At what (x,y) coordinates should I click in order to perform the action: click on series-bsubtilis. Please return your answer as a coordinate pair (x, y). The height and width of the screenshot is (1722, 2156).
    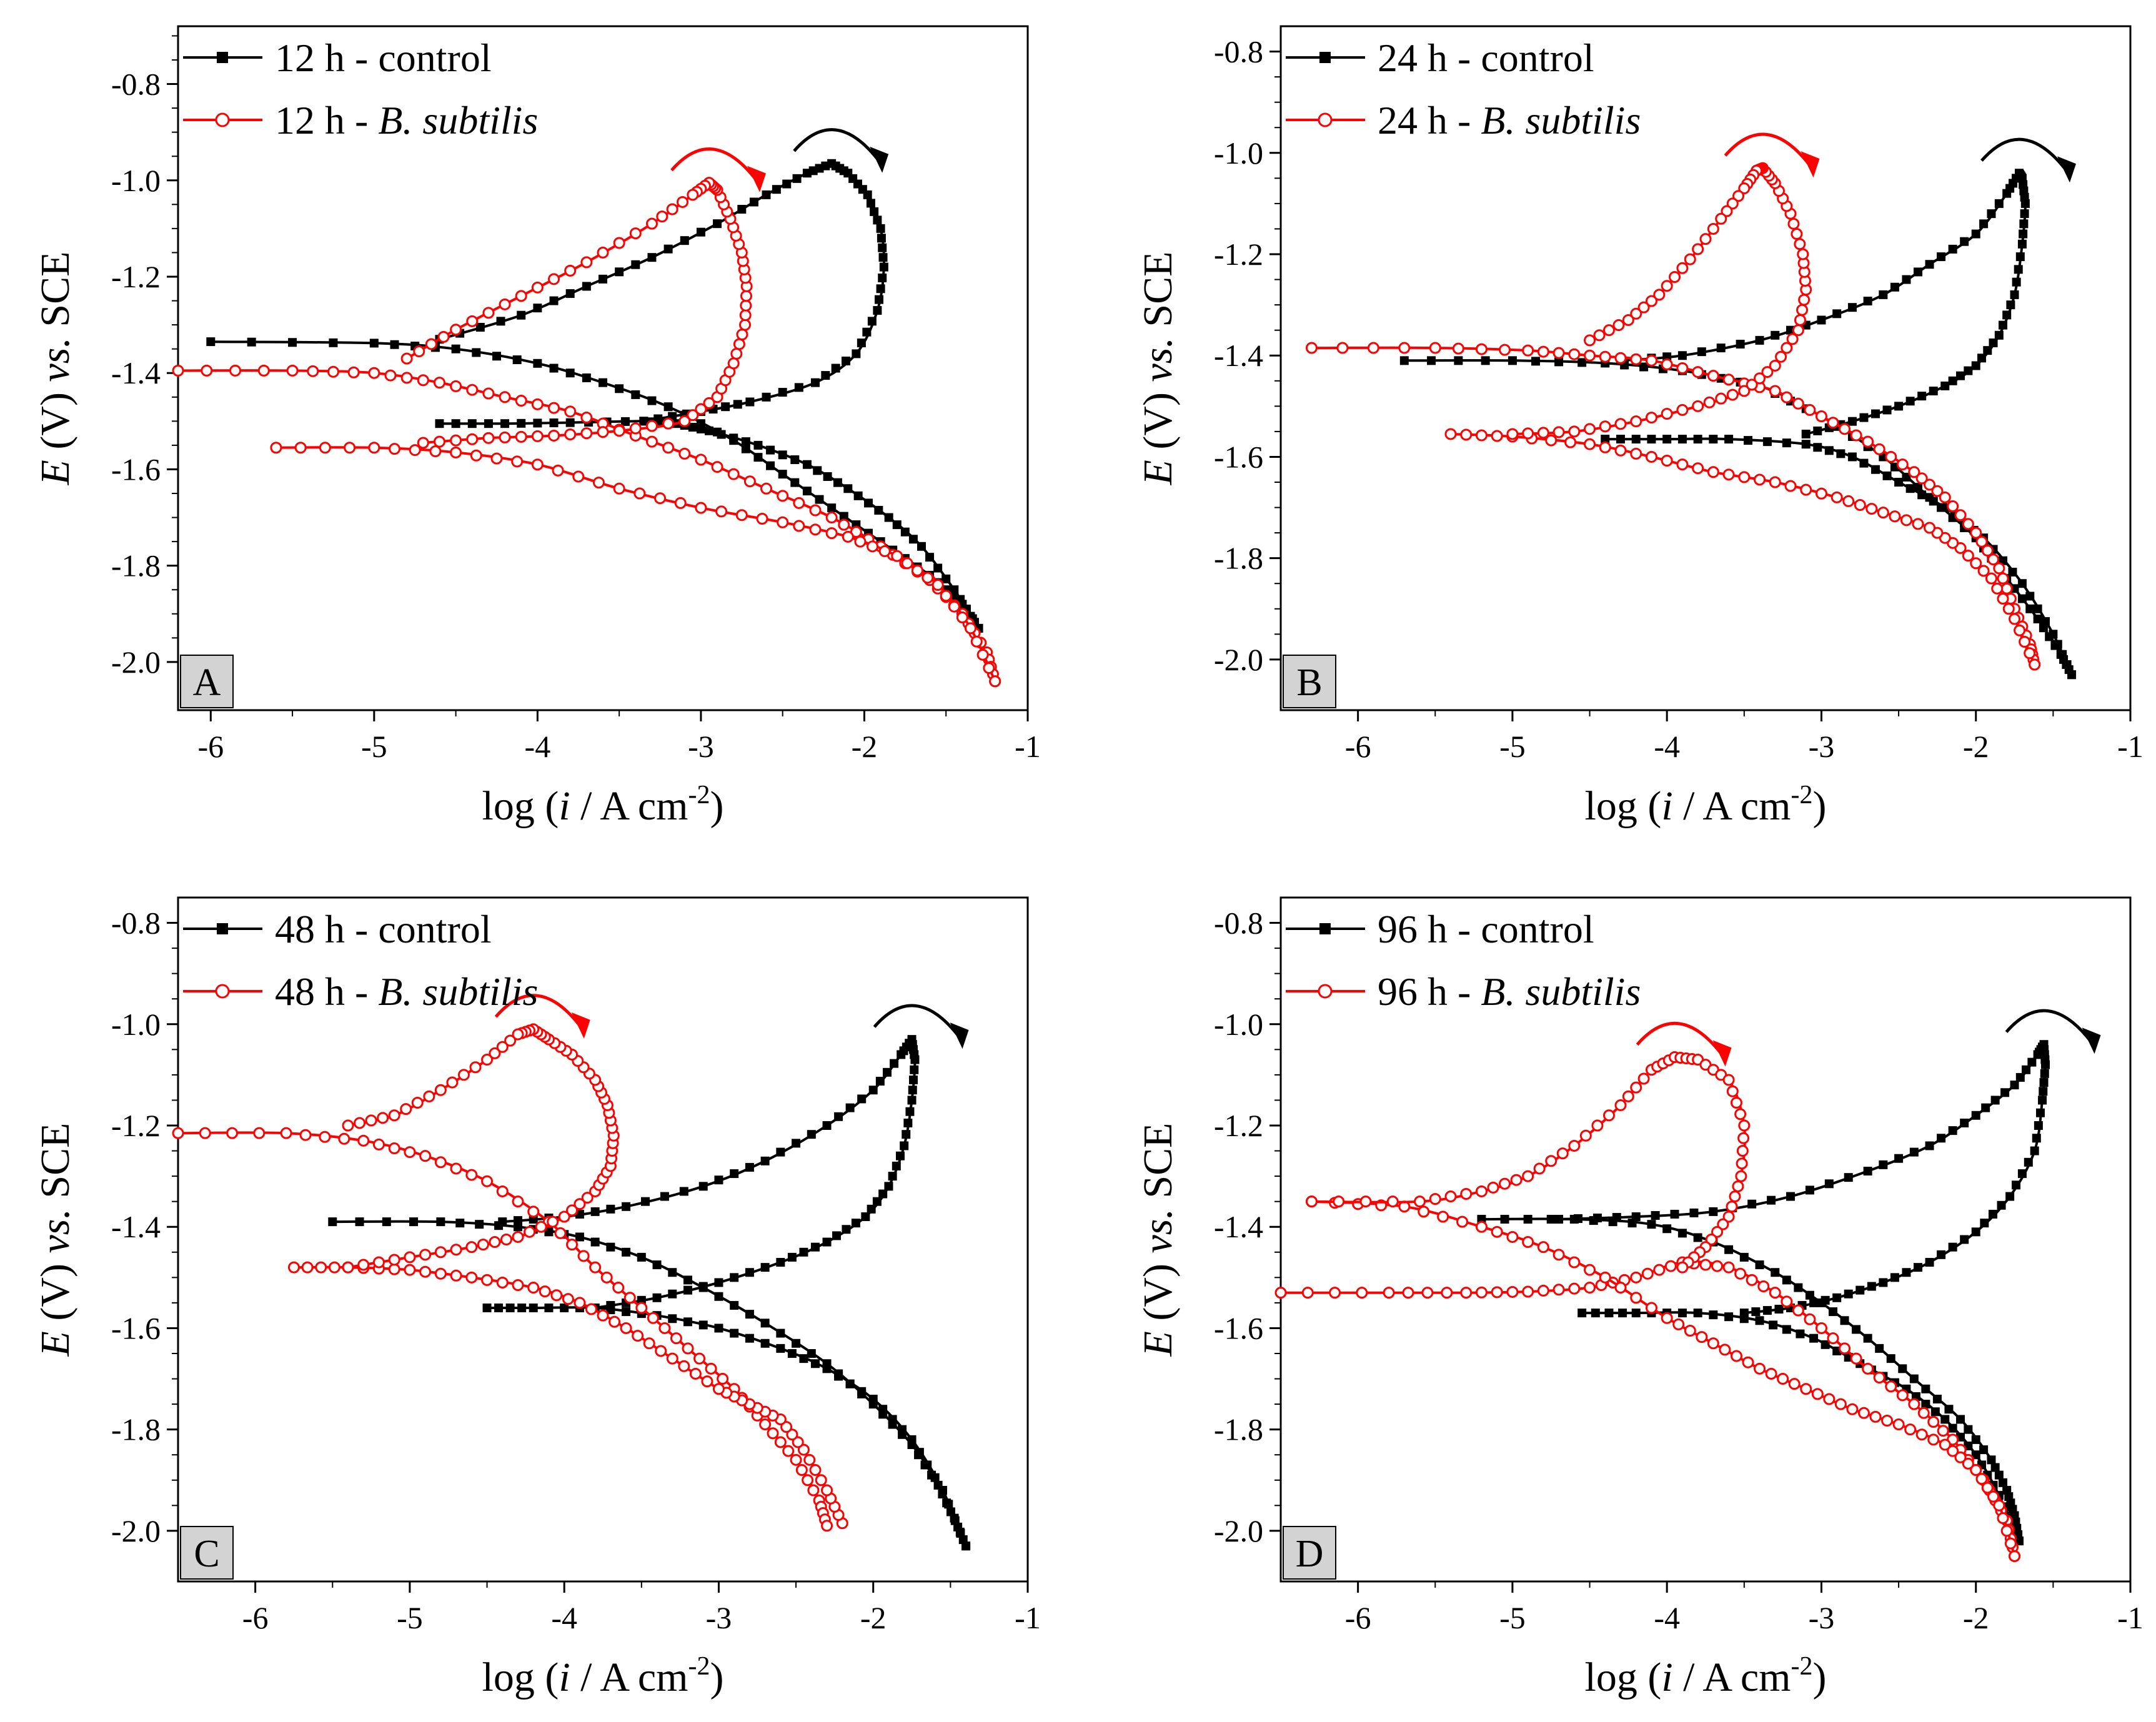
    Looking at the image, I should click on (587, 418).